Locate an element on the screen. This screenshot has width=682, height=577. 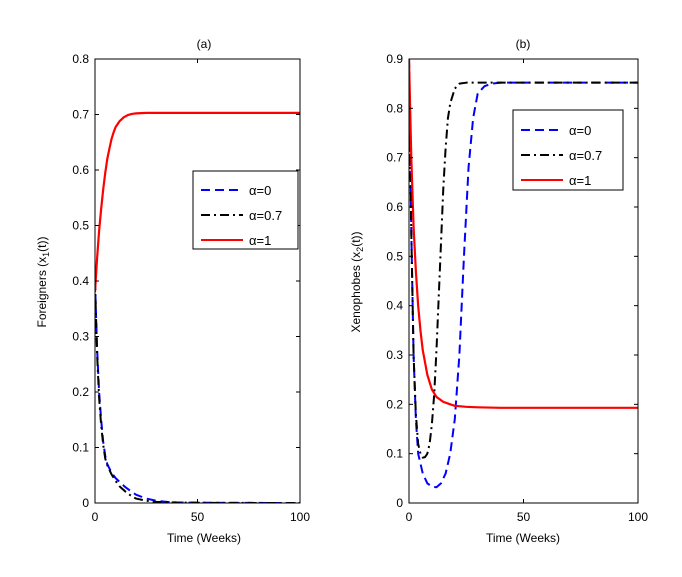
panel-a-legend-label-1: α=0.7 is located at coordinates (265, 215).